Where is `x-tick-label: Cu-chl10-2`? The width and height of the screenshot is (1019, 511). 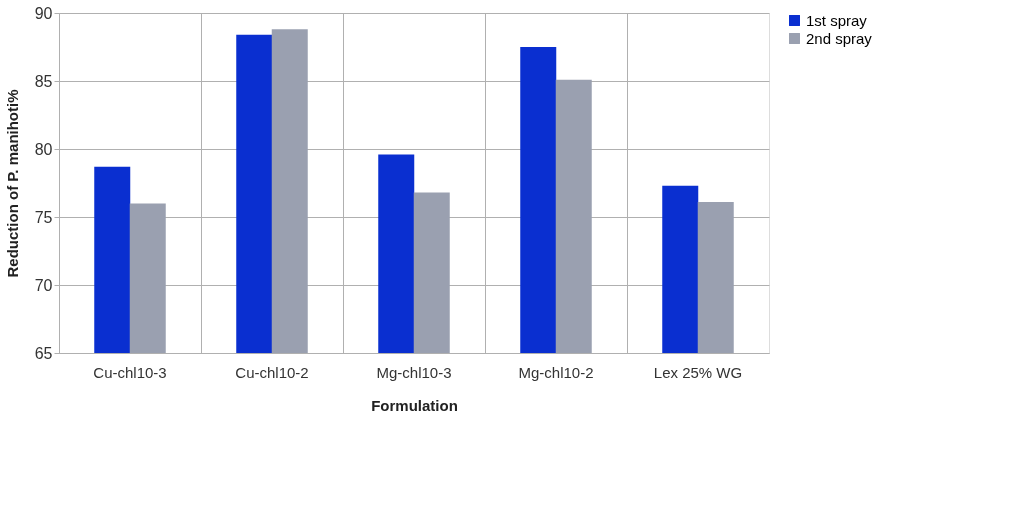
x-tick-label: Cu-chl10-2 is located at coordinates (272, 372).